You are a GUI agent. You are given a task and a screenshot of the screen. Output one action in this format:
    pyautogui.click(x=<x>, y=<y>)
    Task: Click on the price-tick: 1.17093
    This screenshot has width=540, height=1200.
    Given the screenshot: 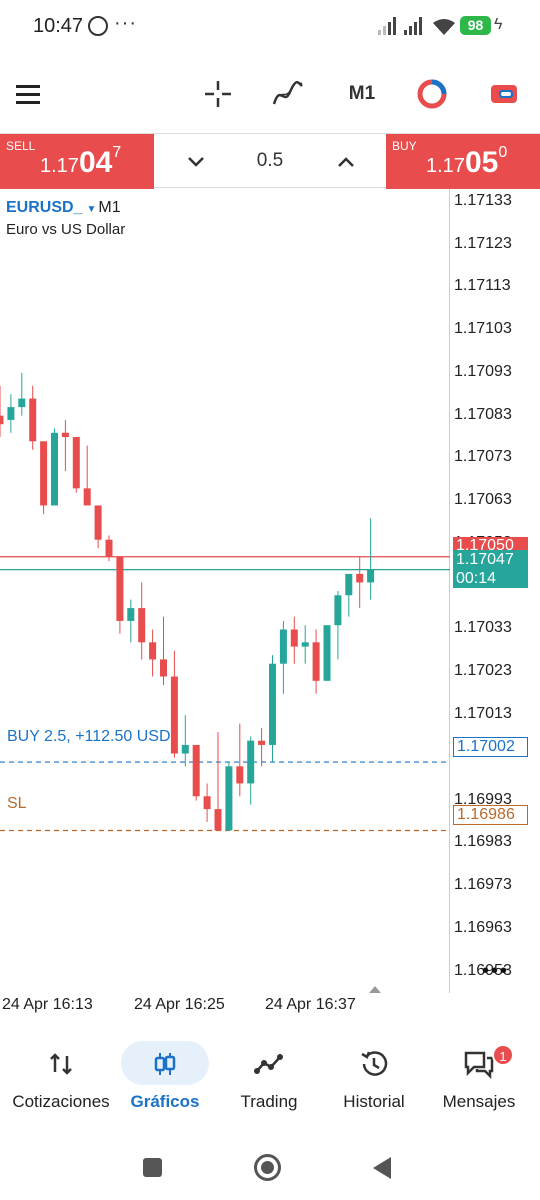 What is the action you would take?
    pyautogui.click(x=483, y=371)
    